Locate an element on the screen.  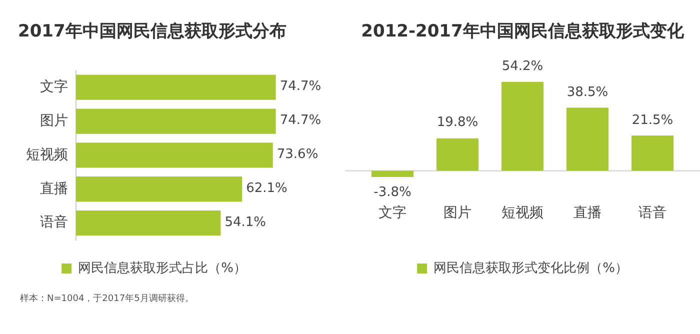
data-label: -3.8% is located at coordinates (392, 192).